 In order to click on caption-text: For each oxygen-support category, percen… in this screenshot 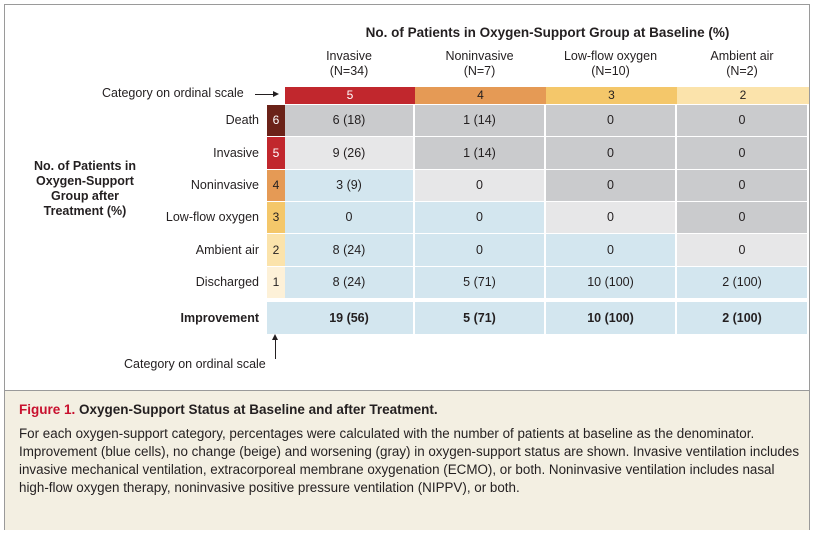, I will do `click(409, 460)`.